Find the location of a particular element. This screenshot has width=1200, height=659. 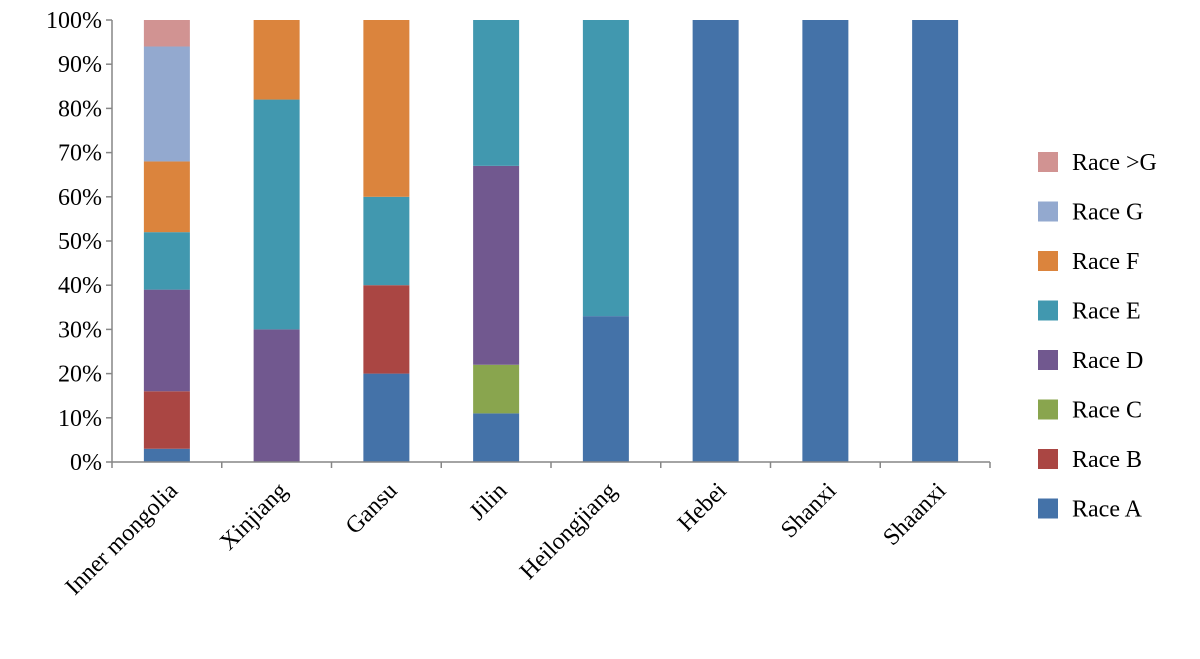

bar-segment-heilongjiang-race-e is located at coordinates (605, 168).